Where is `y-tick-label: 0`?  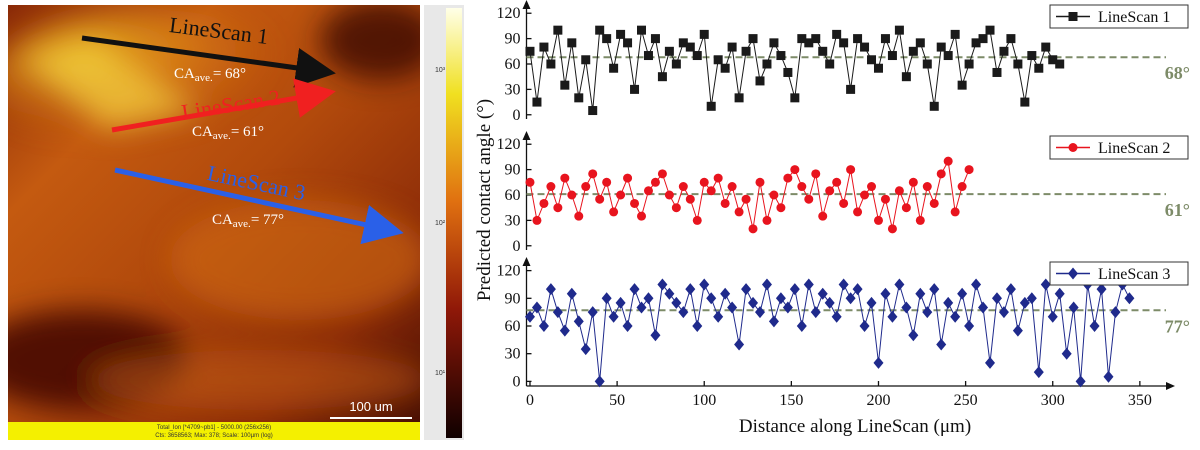
y-tick-label: 0 is located at coordinates (517, 115).